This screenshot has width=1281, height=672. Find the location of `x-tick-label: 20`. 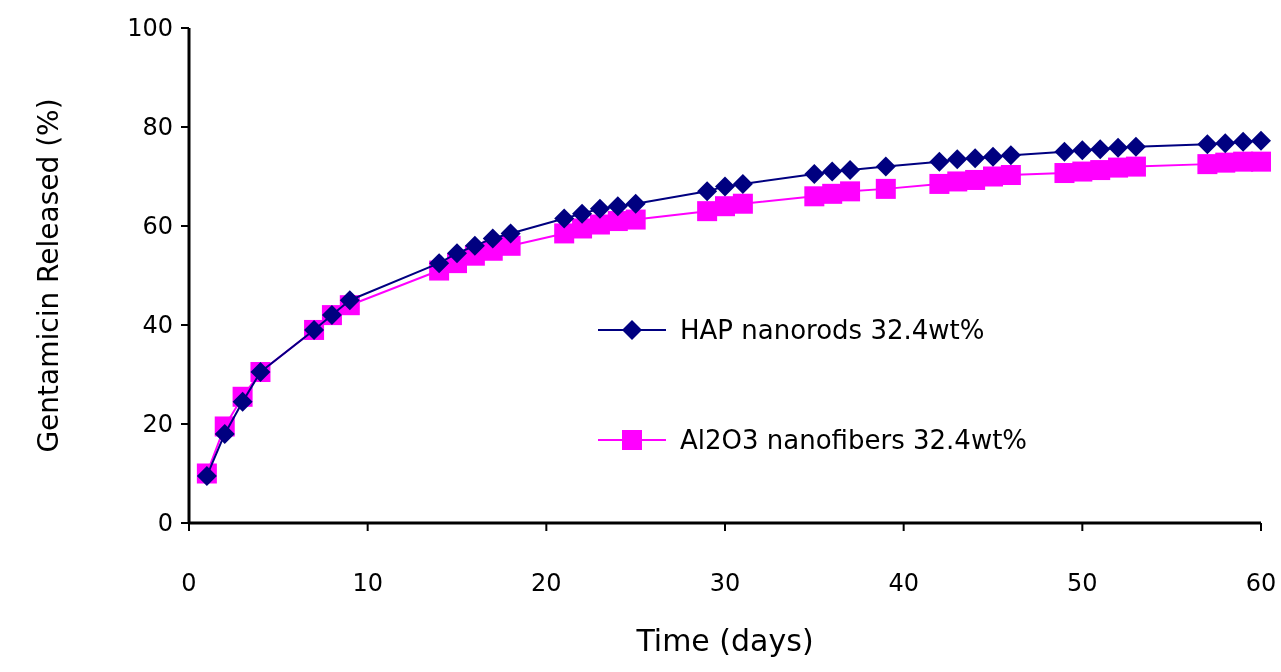

x-tick-label: 20 is located at coordinates (546, 583).